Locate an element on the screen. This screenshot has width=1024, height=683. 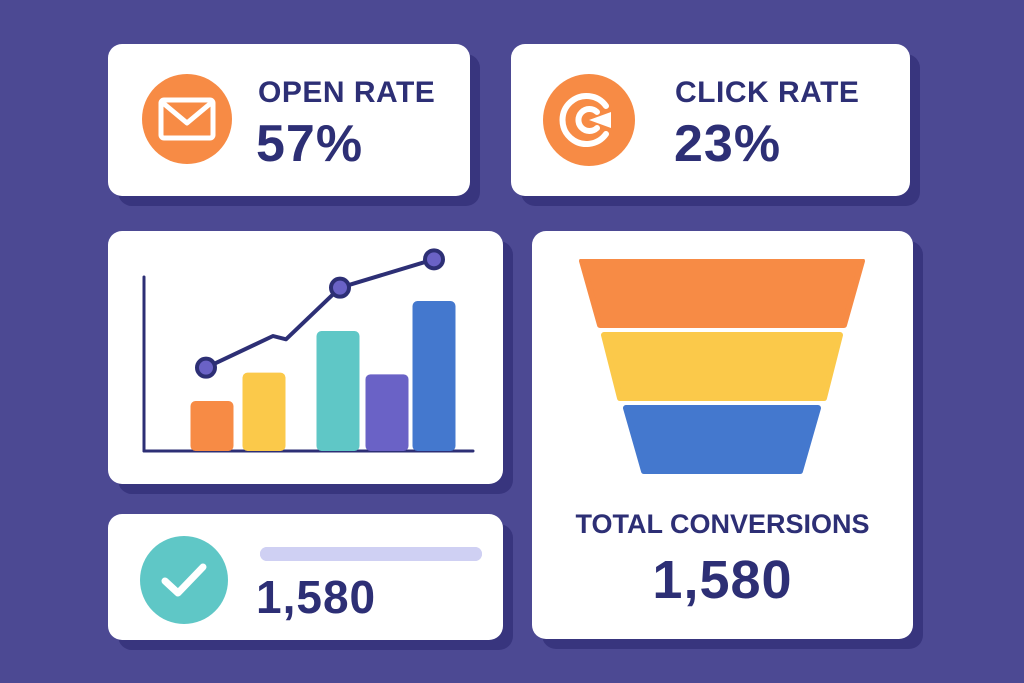
open-rate-value: 57% is located at coordinates (310, 144).